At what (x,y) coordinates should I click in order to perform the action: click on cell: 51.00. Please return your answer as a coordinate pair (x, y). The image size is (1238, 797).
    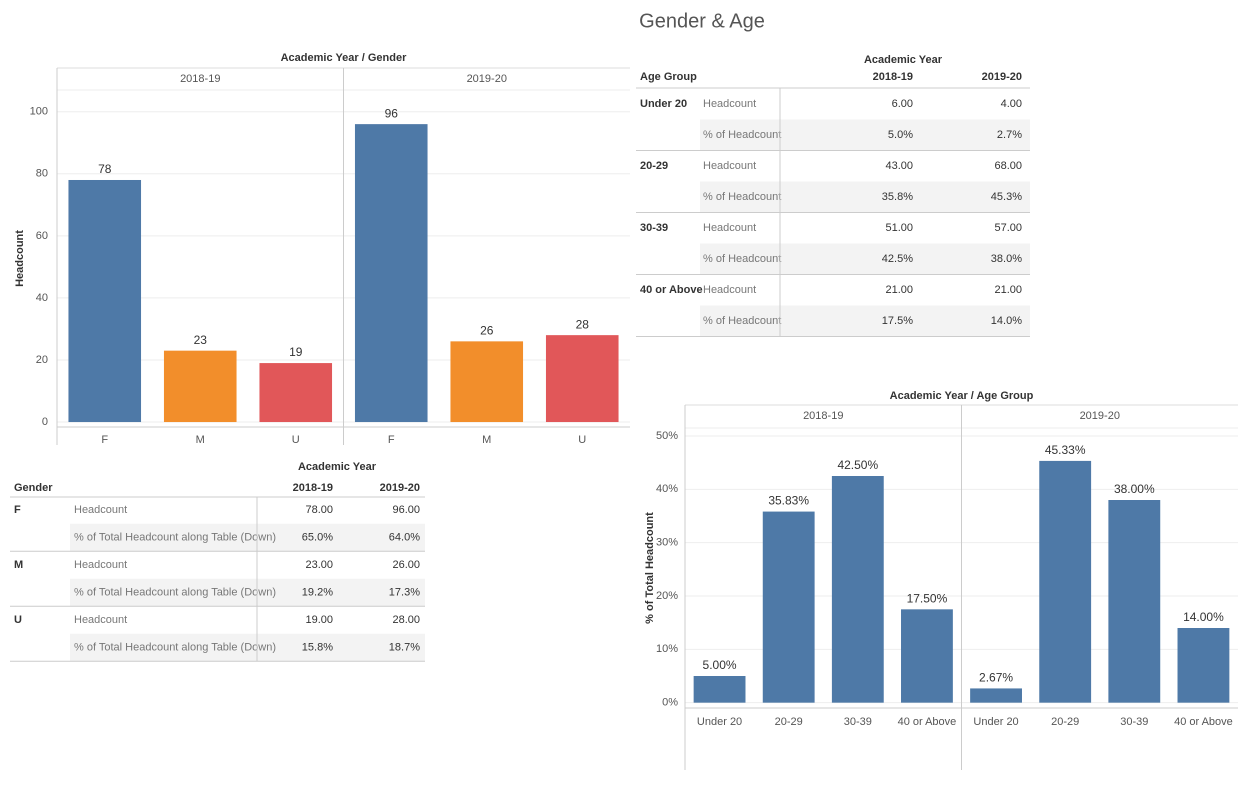
    Looking at the image, I should click on (899, 228).